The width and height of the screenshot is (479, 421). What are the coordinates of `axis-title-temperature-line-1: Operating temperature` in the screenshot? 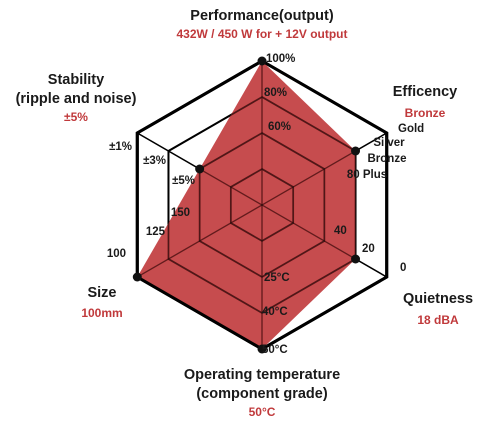 It's located at (262, 375).